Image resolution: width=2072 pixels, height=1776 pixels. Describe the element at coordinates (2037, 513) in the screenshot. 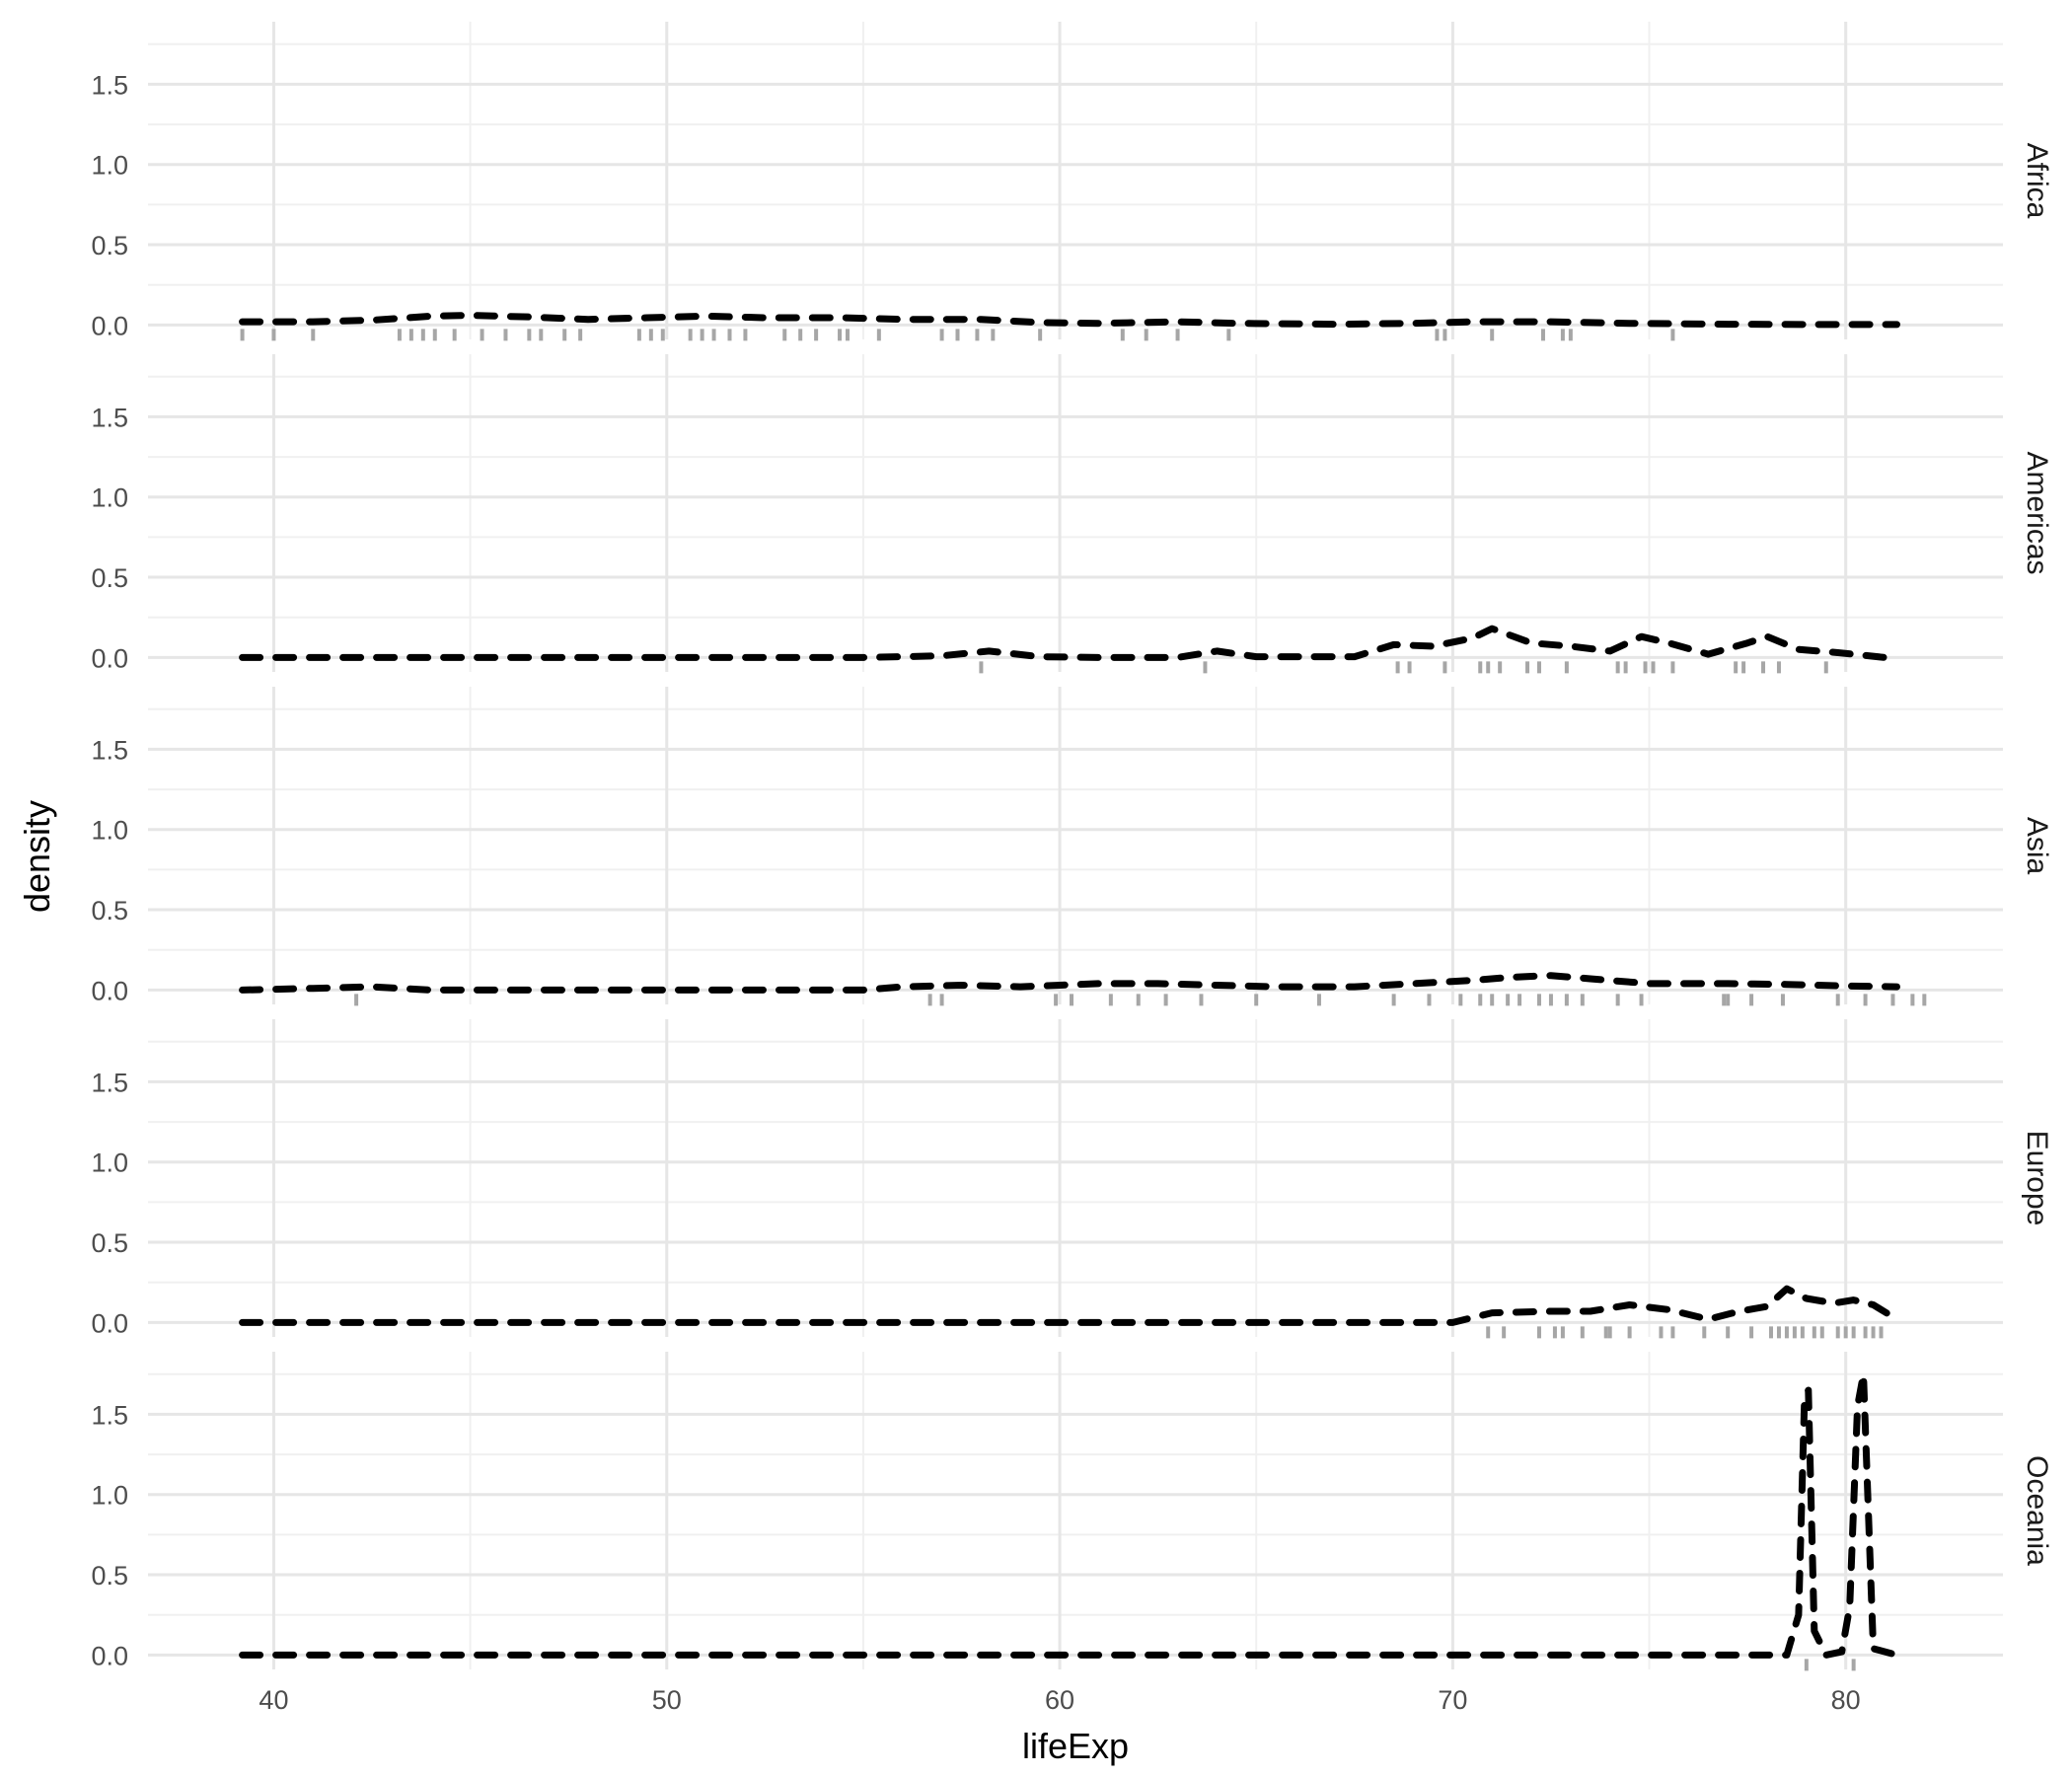

I see `facet-strip-label: Americas` at that location.